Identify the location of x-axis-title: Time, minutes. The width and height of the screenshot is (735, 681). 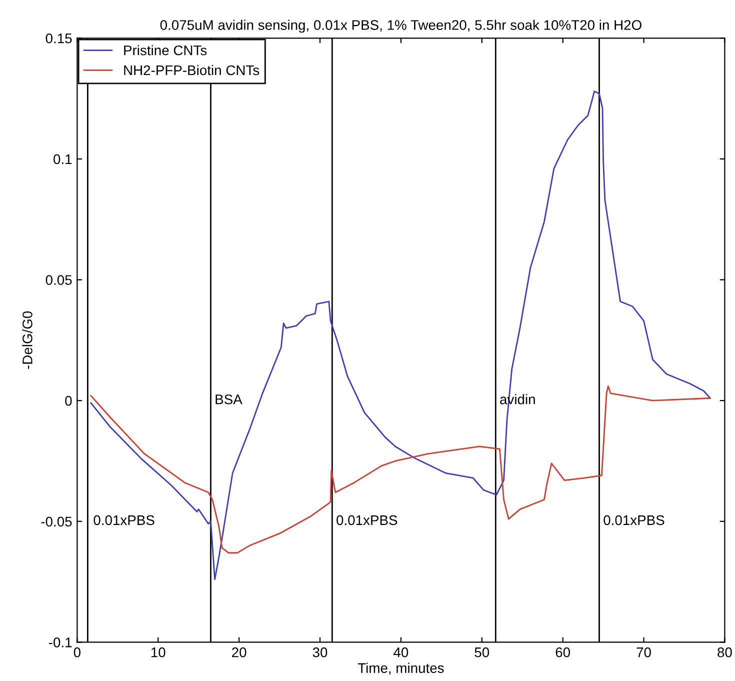
(401, 668).